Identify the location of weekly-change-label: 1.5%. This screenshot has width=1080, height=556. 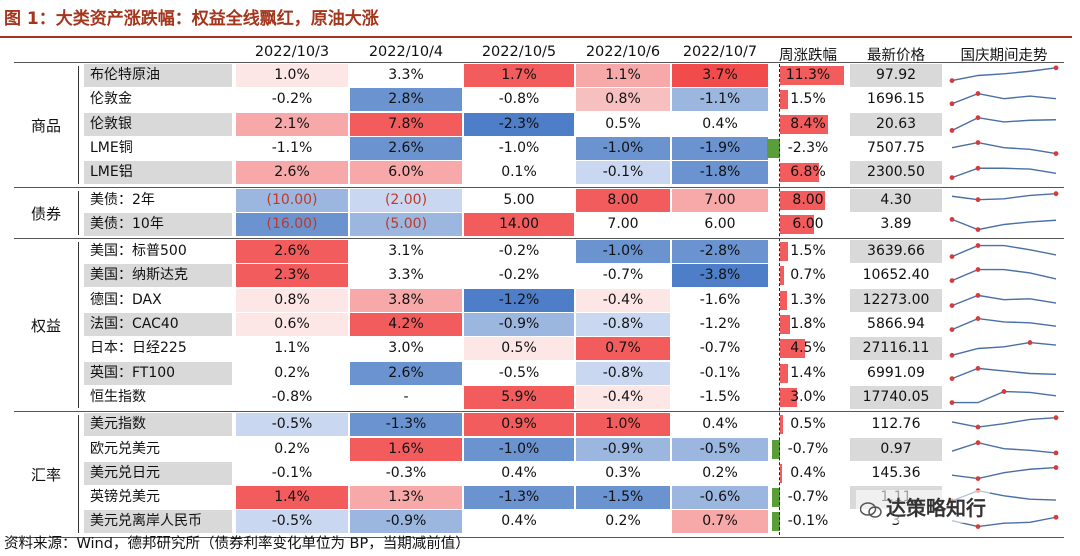
(808, 251).